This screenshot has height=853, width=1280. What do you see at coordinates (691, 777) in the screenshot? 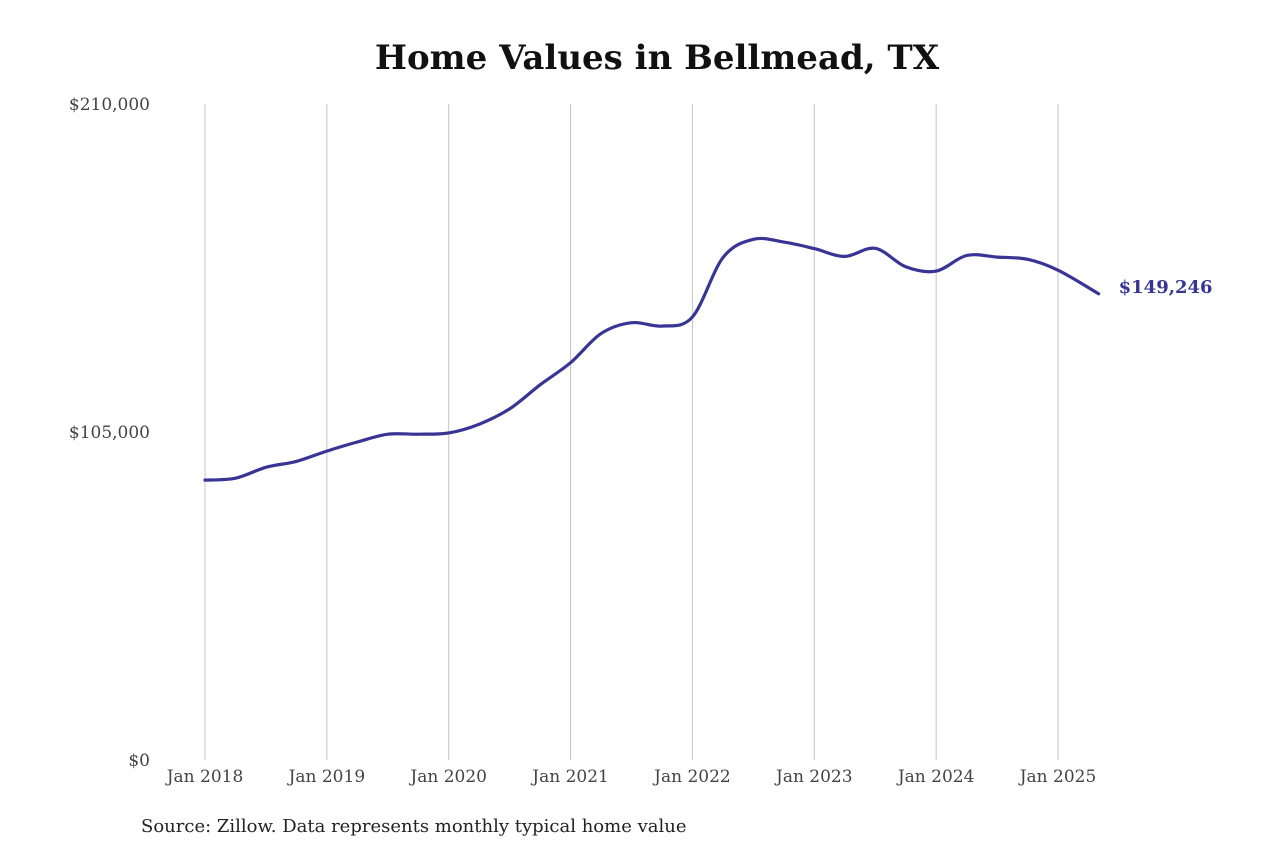
I see `x-tick-label: Jan 2022` at bounding box center [691, 777].